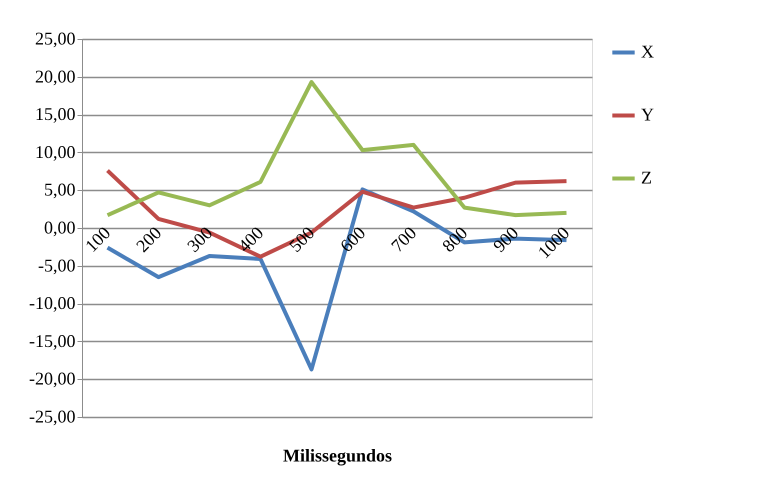  Describe the element at coordinates (199, 239) in the screenshot. I see `x-tick-label: 300` at that location.